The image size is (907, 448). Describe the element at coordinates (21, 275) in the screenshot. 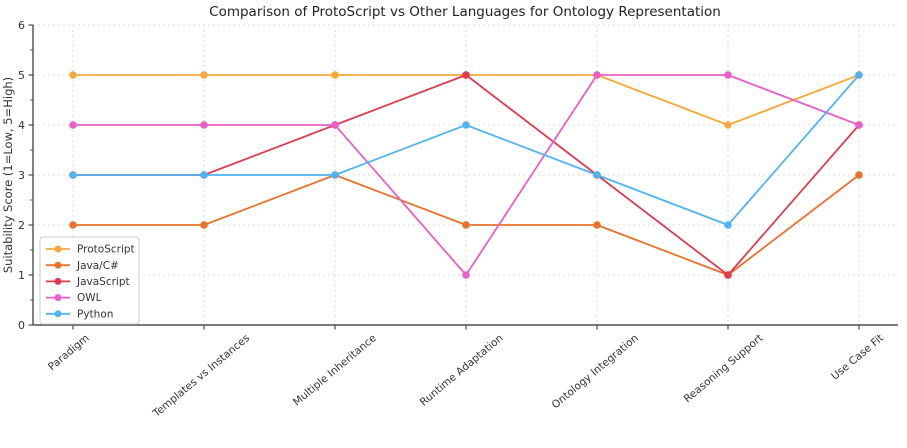

I see `y-tick-label: 1` at that location.